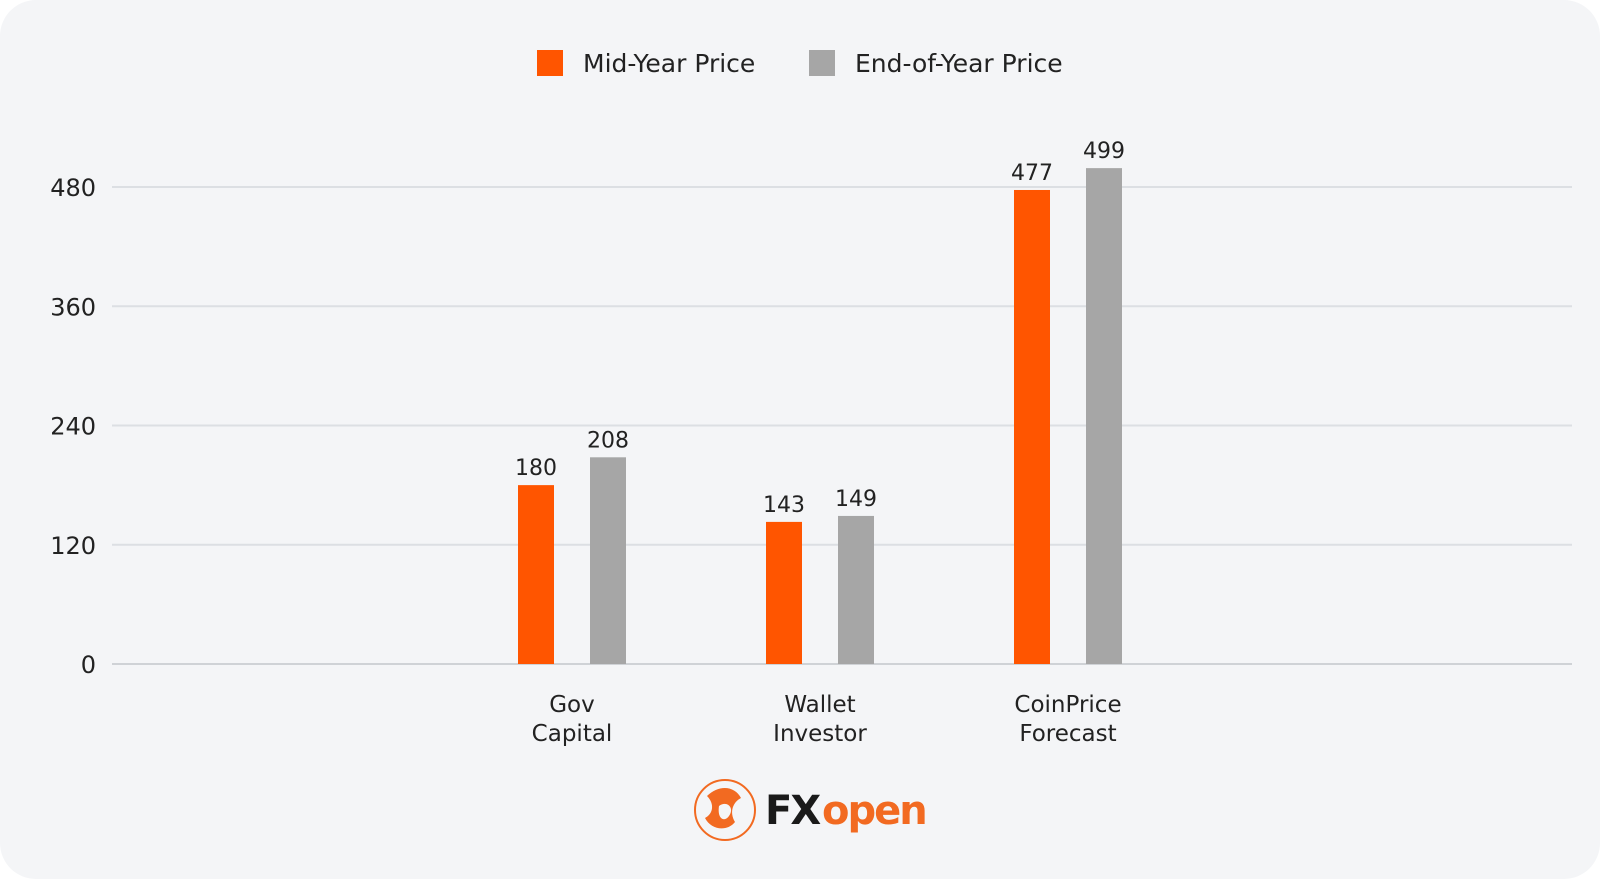 This screenshot has height=879, width=1600. Describe the element at coordinates (820, 734) in the screenshot. I see `x-tick-label: Investor` at that location.